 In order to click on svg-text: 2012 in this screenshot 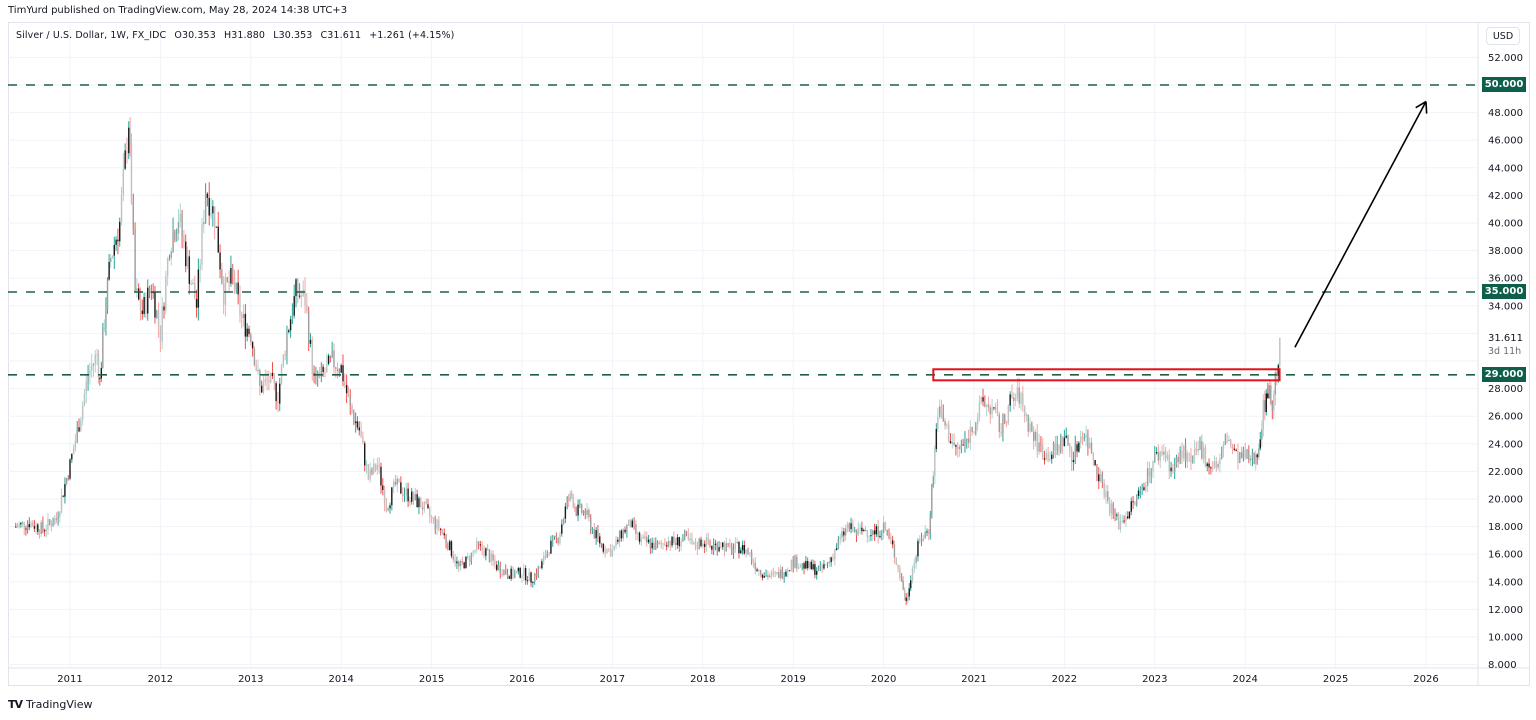, I will do `click(160, 679)`.